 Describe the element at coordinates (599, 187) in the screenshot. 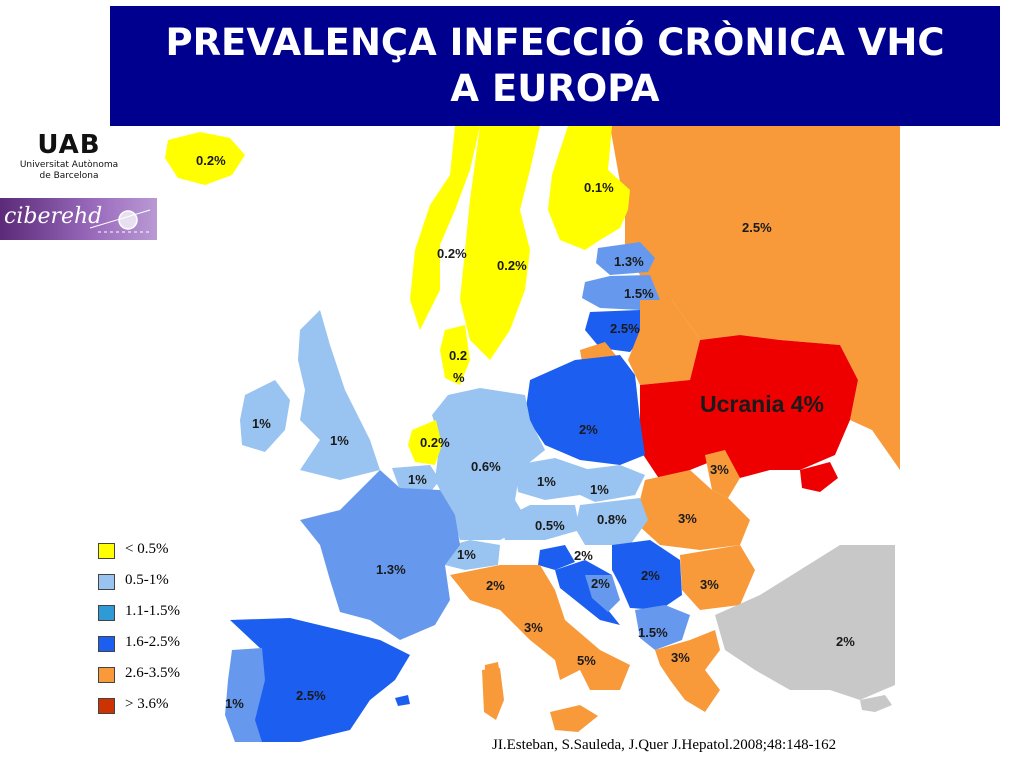

I see `label-finland: 0.1%` at that location.